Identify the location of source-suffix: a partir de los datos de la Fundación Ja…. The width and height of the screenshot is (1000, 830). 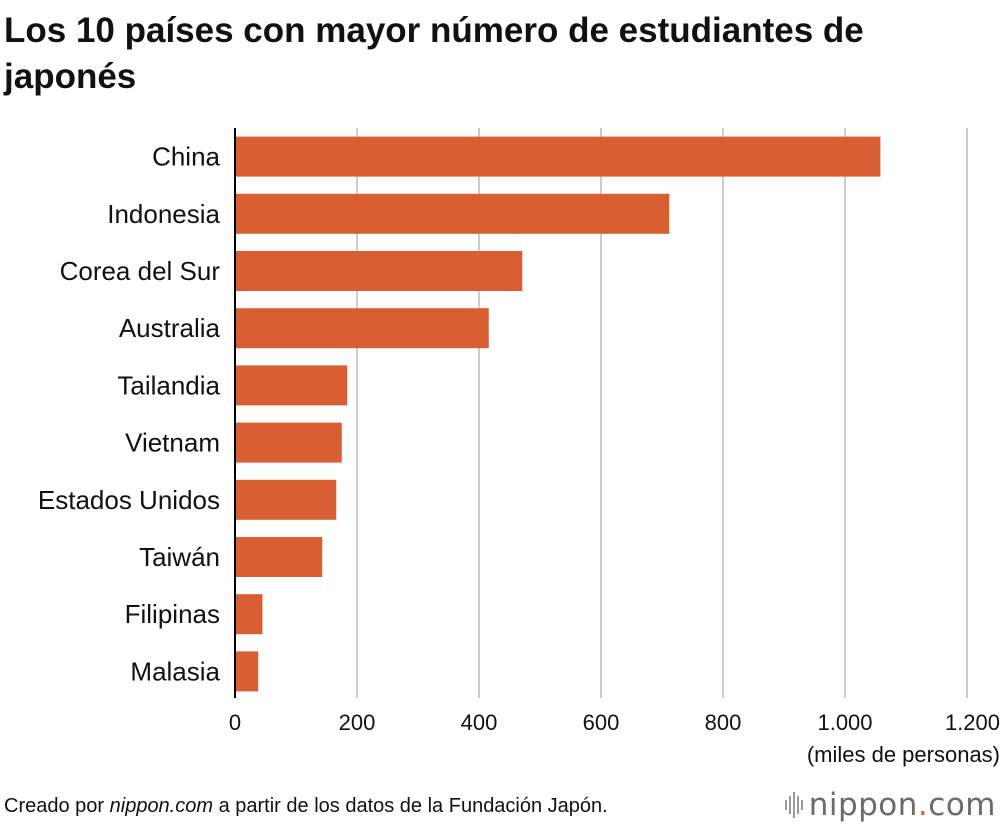
(410, 806).